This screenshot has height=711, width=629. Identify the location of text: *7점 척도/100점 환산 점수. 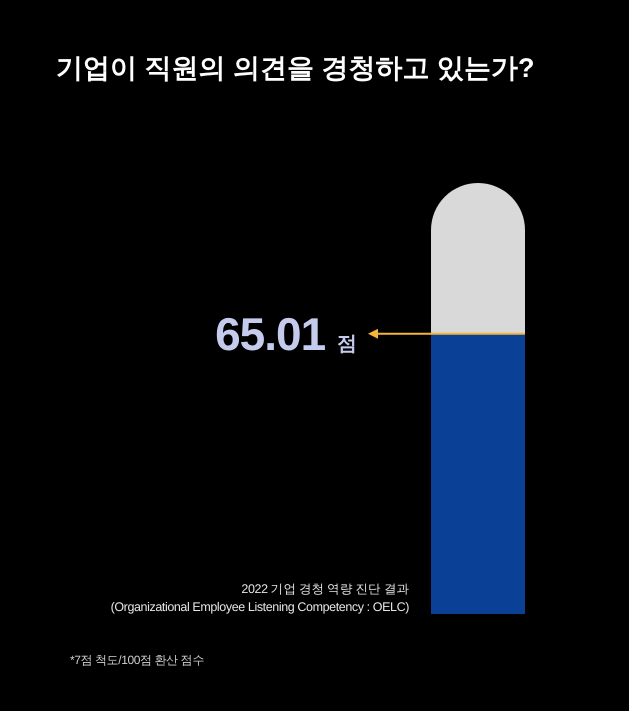
(137, 660).